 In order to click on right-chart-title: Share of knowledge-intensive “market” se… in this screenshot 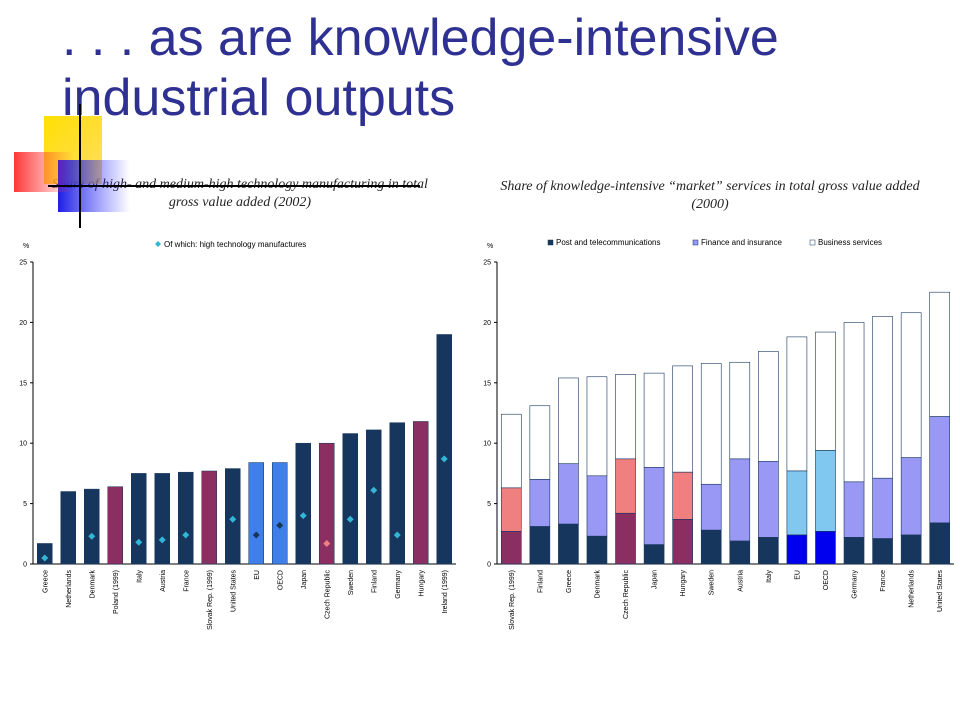, I will do `click(710, 195)`.